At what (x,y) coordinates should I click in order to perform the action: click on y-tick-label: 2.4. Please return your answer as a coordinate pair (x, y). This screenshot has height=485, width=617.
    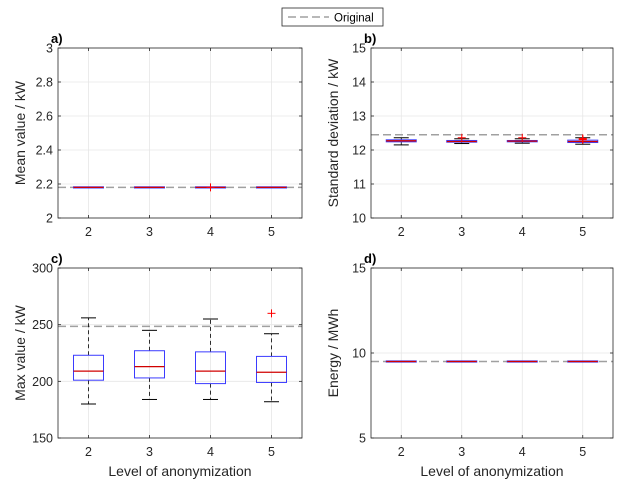
    Looking at the image, I should click on (44, 151).